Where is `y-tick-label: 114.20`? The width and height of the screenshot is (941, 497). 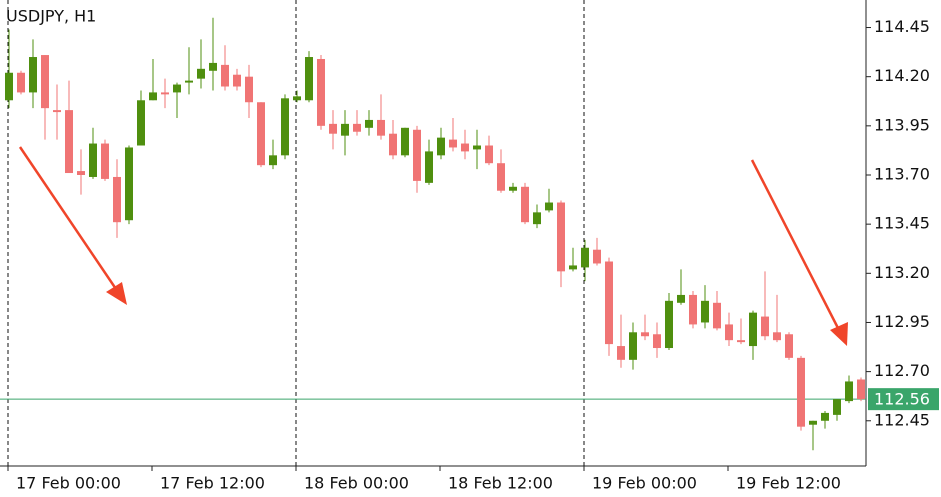 y-tick-label: 114.20 is located at coordinates (902, 75).